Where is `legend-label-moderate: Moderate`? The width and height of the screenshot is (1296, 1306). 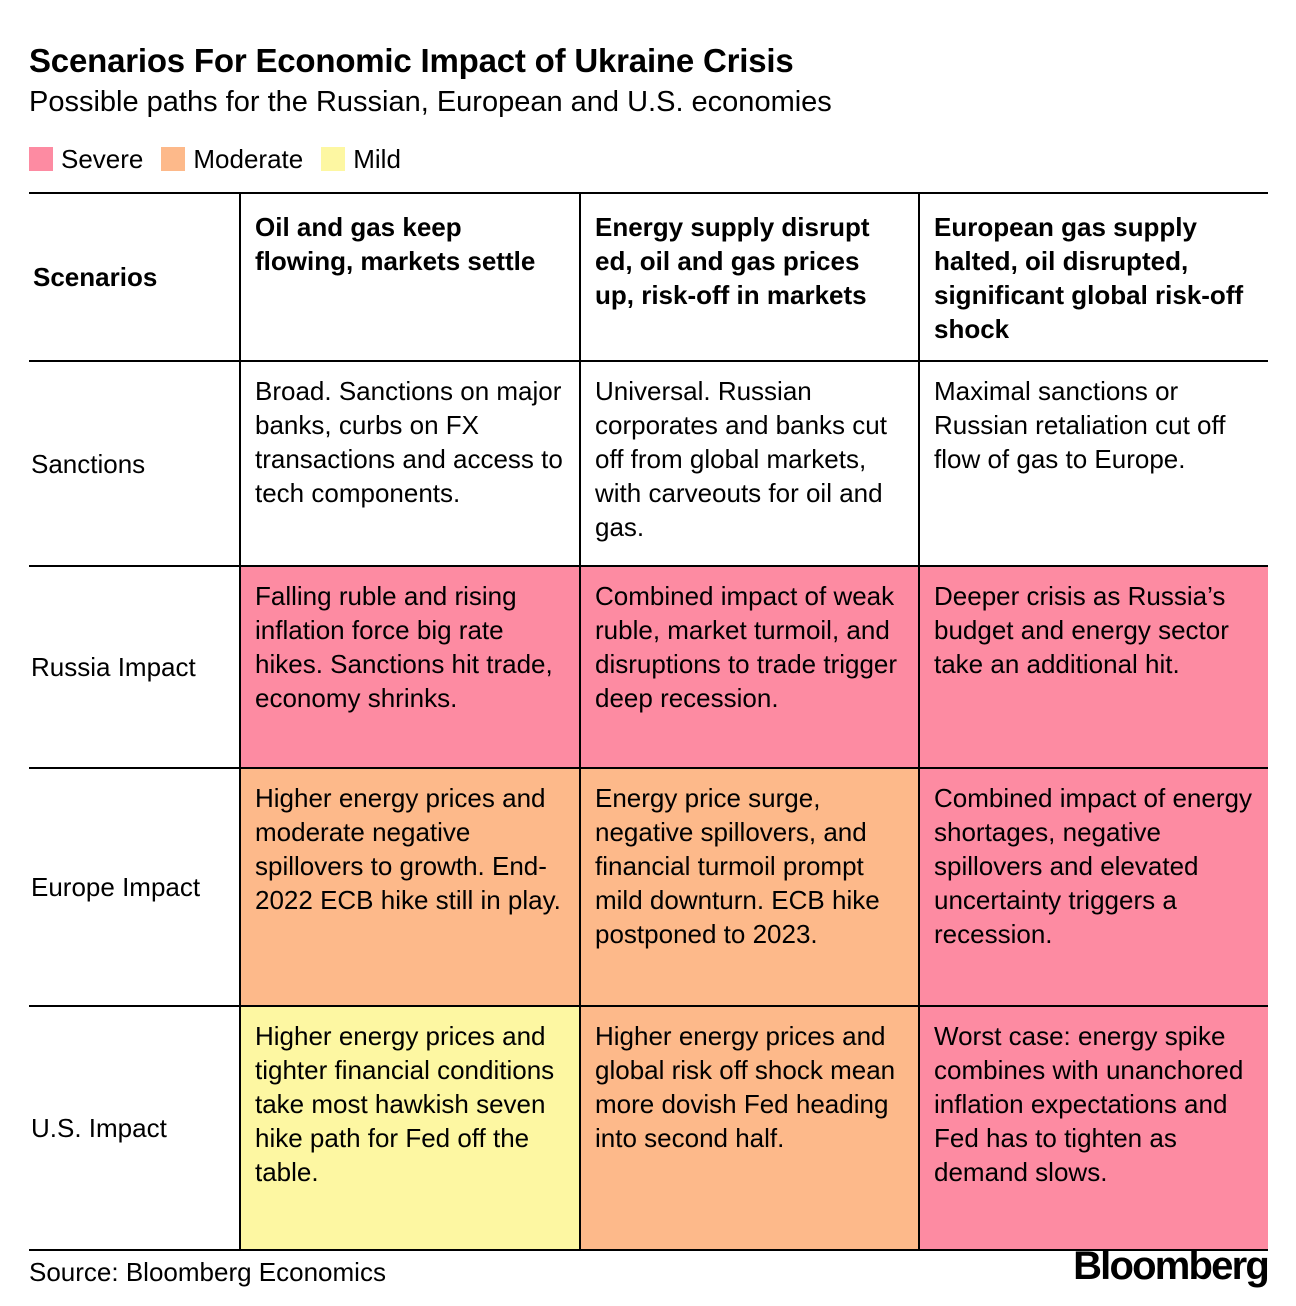 legend-label-moderate: Moderate is located at coordinates (248, 158).